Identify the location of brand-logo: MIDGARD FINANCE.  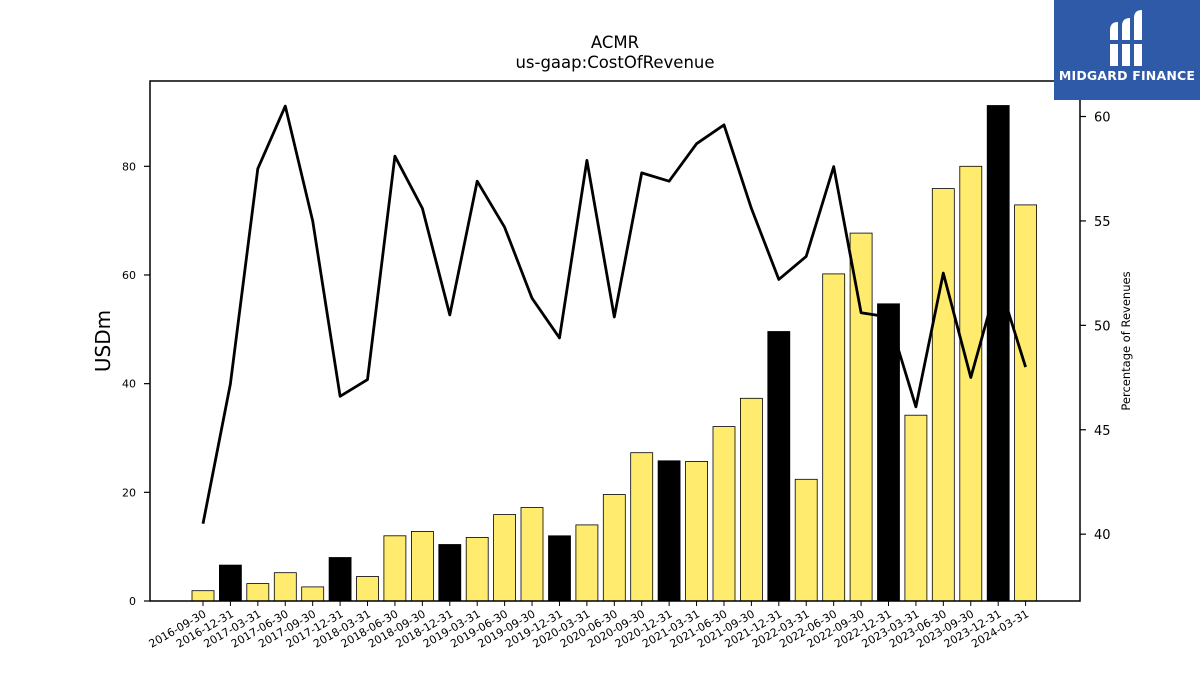
(1127, 50).